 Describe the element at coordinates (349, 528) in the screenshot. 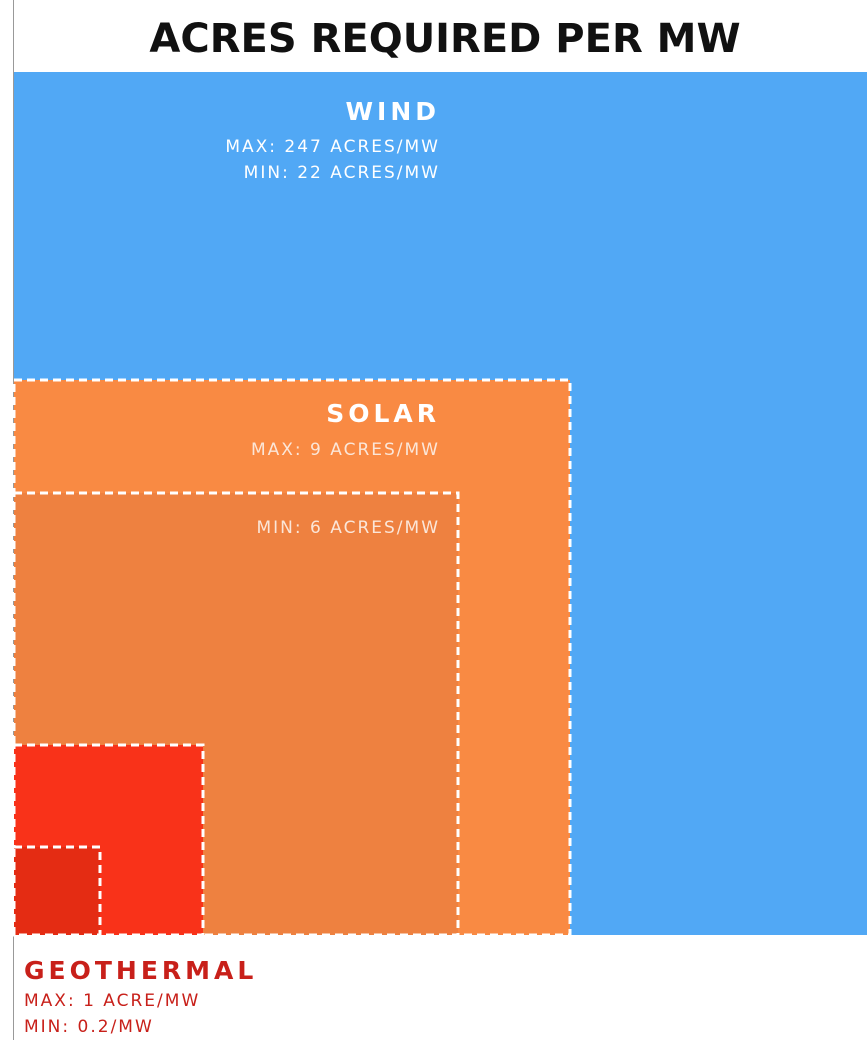

I see `solar-min: MIN: 6 ACRES/MW` at that location.